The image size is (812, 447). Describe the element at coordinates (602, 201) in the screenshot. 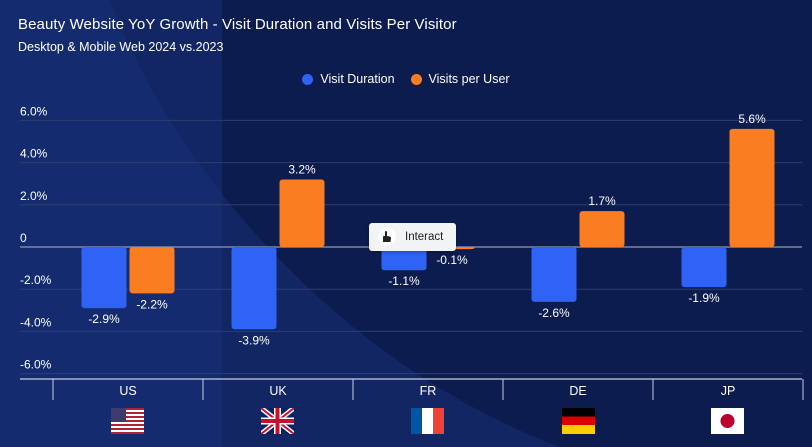

I see `data-label: 1.7%` at that location.